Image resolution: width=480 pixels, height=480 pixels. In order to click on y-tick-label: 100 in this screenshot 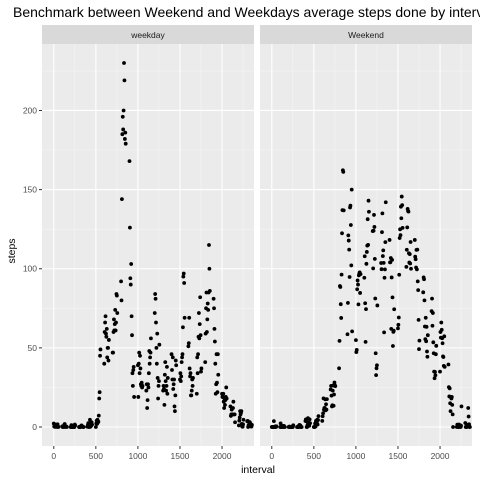, I will do `click(30, 269)`.